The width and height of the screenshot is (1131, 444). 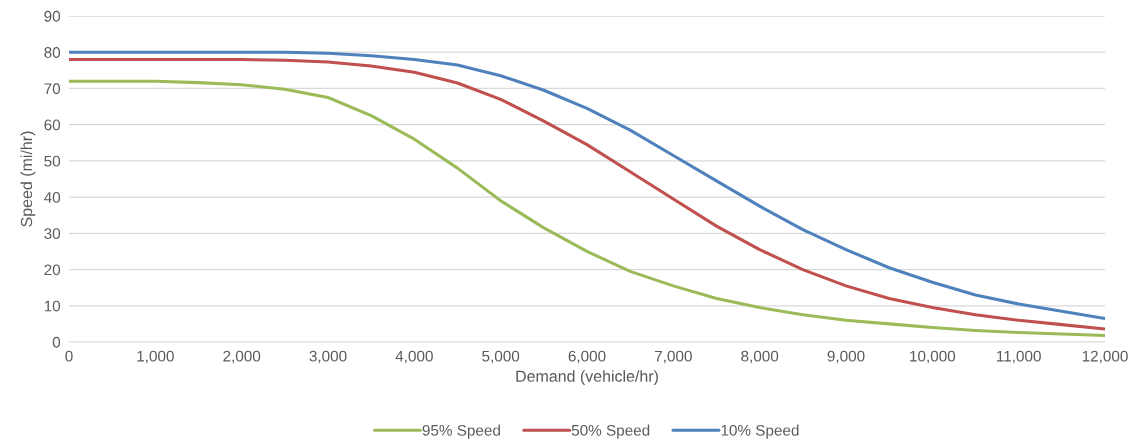 What do you see at coordinates (28, 179) in the screenshot?
I see `y-axis-title: Speed (mi/hr)` at bounding box center [28, 179].